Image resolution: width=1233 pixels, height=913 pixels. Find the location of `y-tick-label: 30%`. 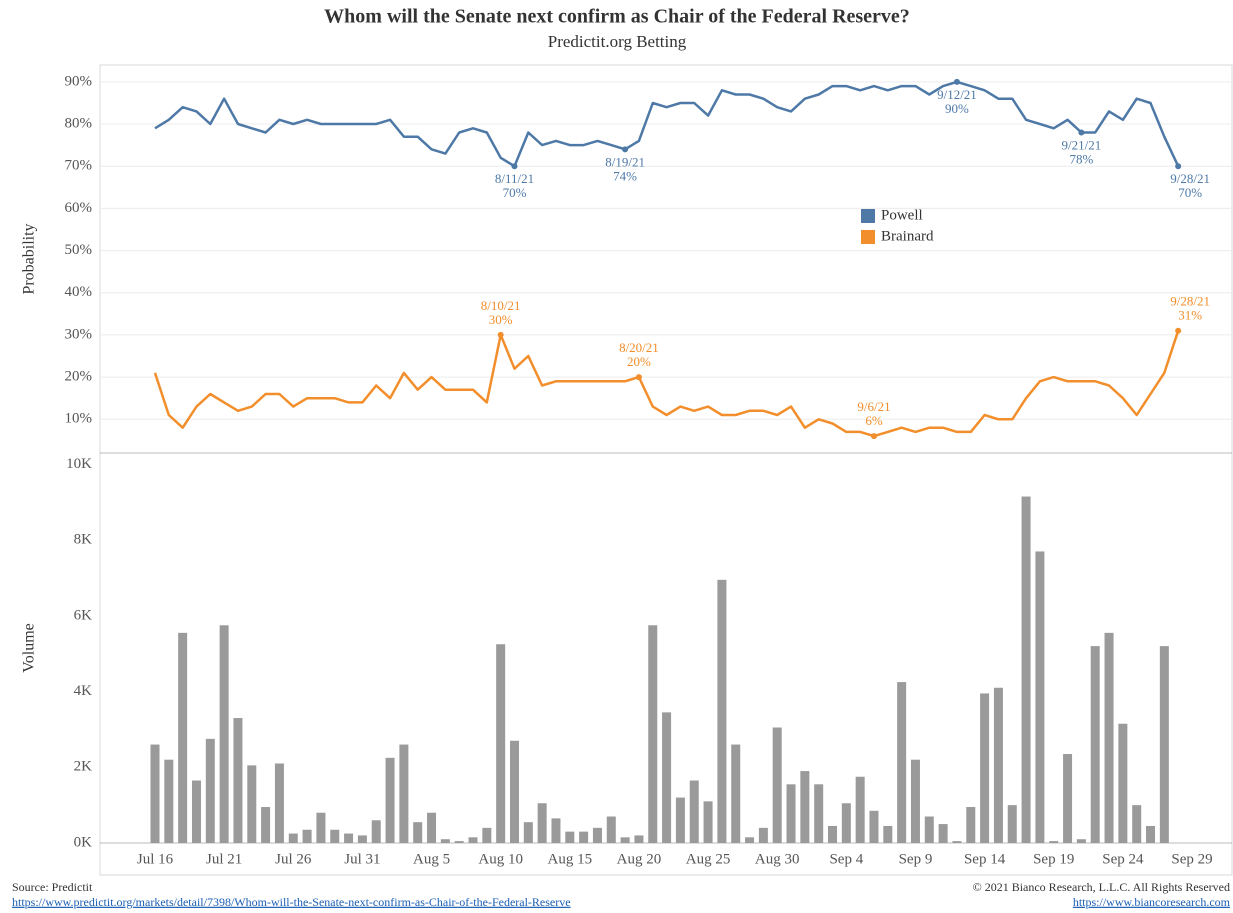

y-tick-label: 30% is located at coordinates (79, 334).